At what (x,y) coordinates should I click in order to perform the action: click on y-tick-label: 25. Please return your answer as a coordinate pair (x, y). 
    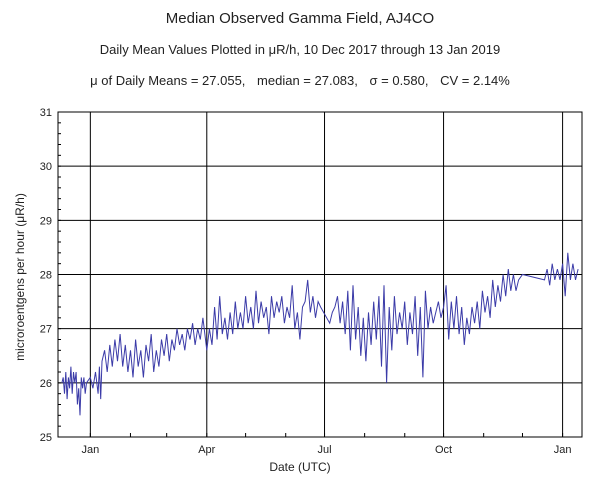
    Looking at the image, I should click on (46, 438).